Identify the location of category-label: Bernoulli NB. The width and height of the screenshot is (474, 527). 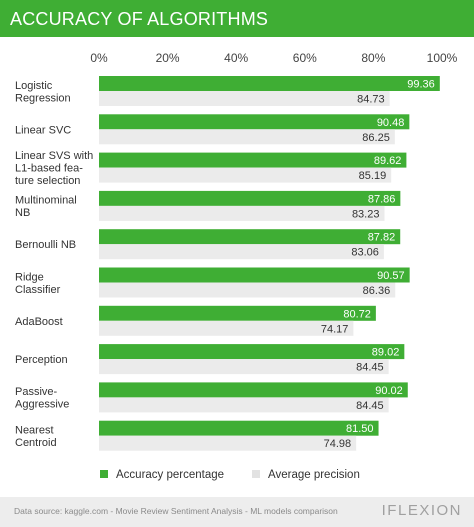
(45, 245).